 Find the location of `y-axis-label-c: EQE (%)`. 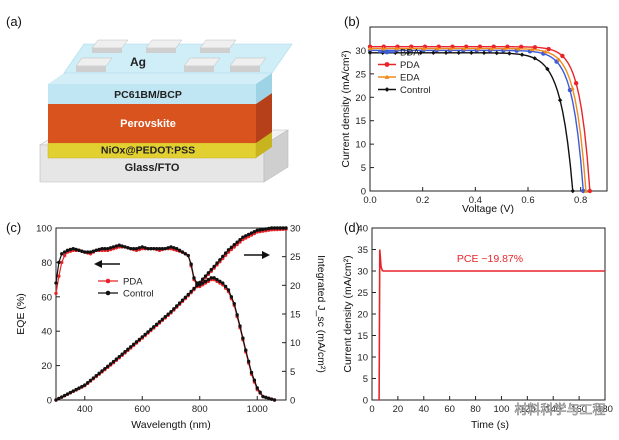

y-axis-label-c: EQE (%) is located at coordinates (21, 313).